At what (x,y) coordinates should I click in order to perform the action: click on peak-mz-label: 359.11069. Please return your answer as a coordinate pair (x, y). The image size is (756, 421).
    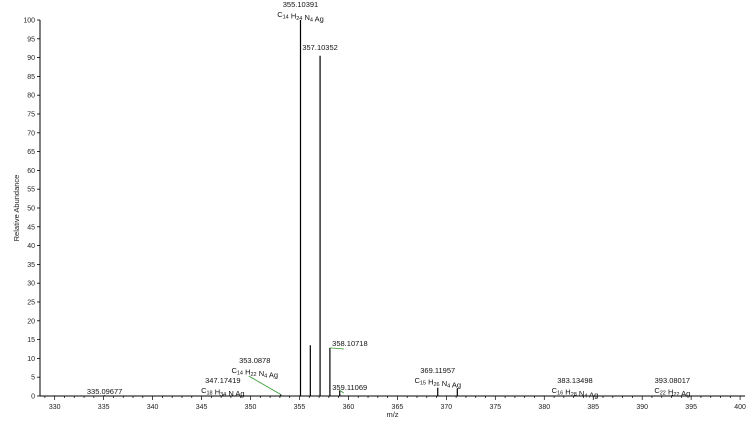
    Looking at the image, I should click on (349, 387).